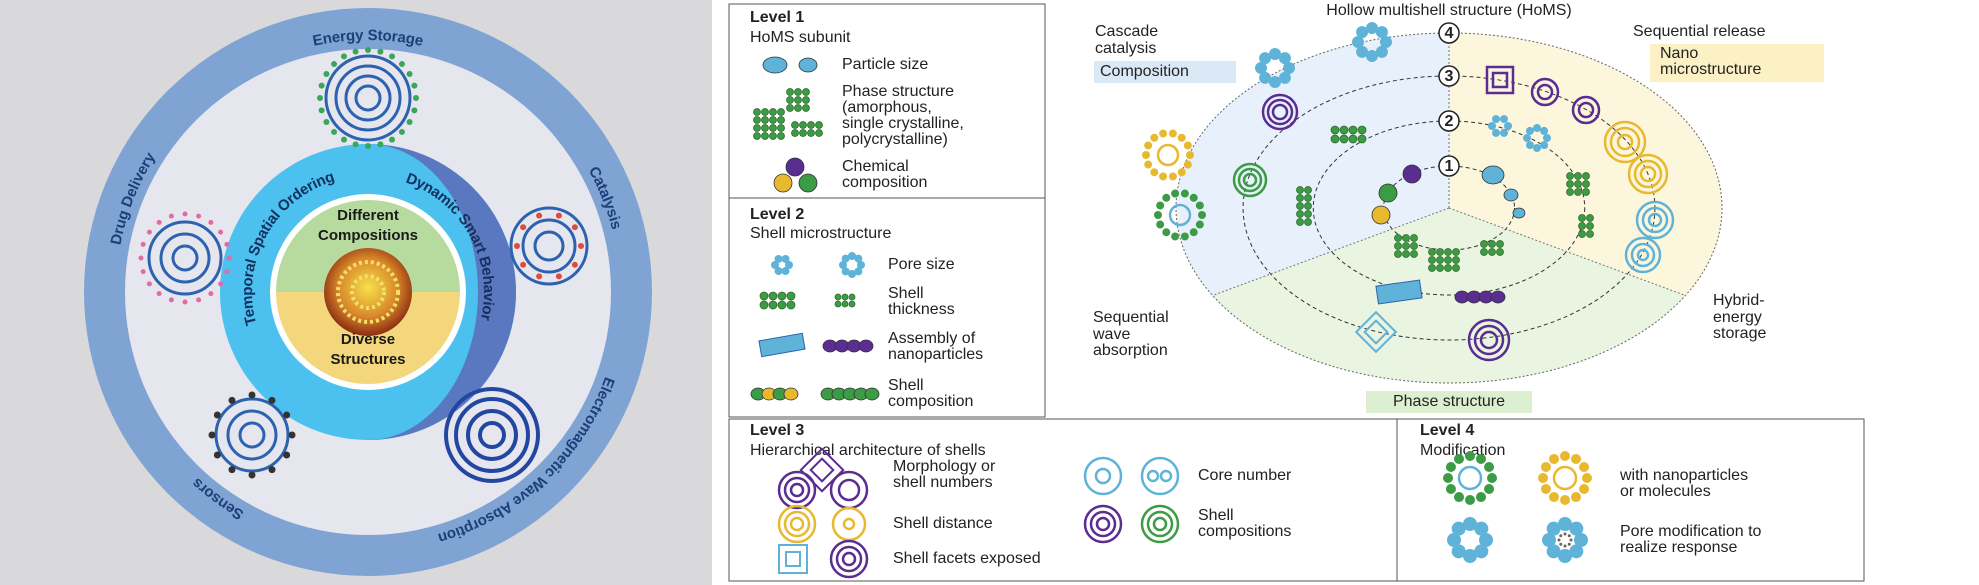 The width and height of the screenshot is (1979, 585). Describe the element at coordinates (368, 292) in the screenshot. I see `core-shell` at that location.